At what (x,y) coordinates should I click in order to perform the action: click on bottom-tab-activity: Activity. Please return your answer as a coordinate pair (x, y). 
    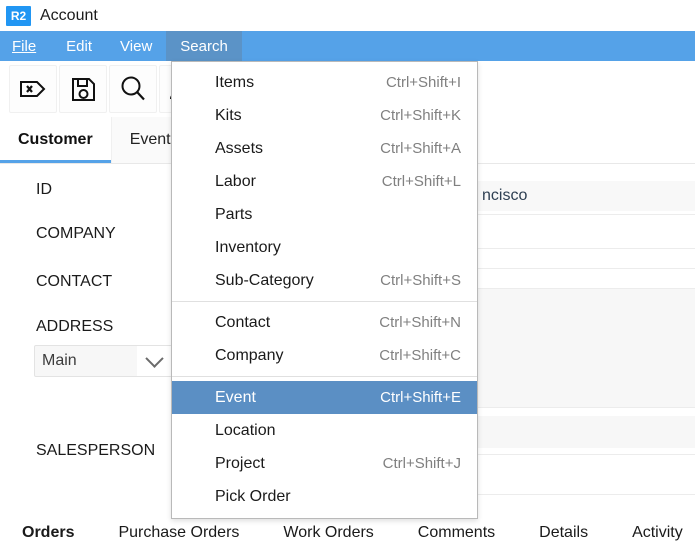
    Looking at the image, I should click on (657, 532).